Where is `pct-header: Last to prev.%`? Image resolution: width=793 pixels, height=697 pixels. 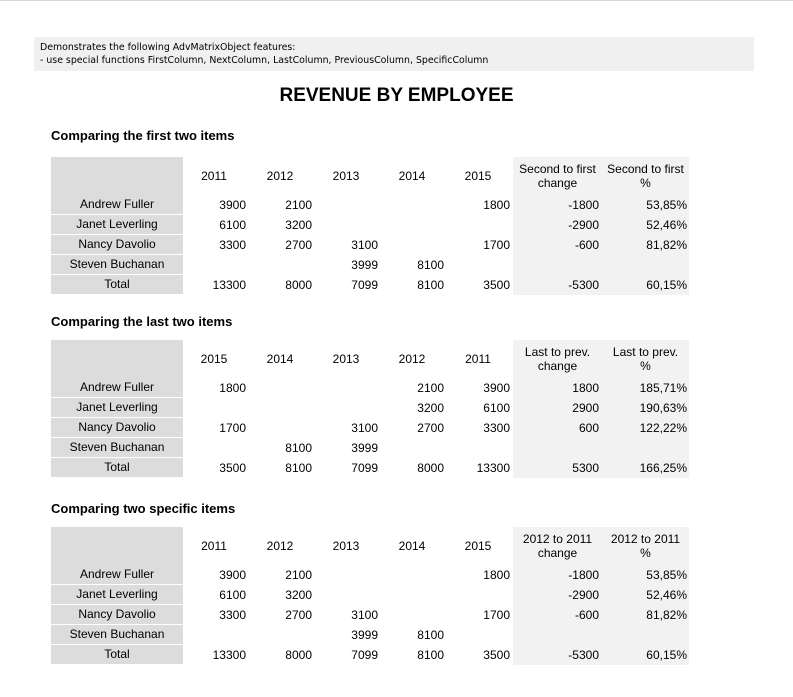
pct-header: Last to prev.% is located at coordinates (645, 359).